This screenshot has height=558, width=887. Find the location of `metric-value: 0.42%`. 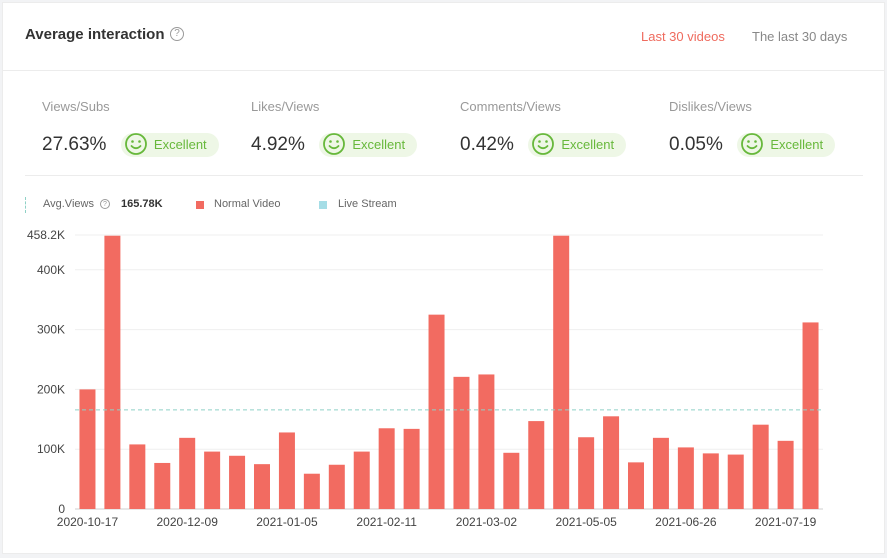

metric-value: 0.42% is located at coordinates (487, 144).